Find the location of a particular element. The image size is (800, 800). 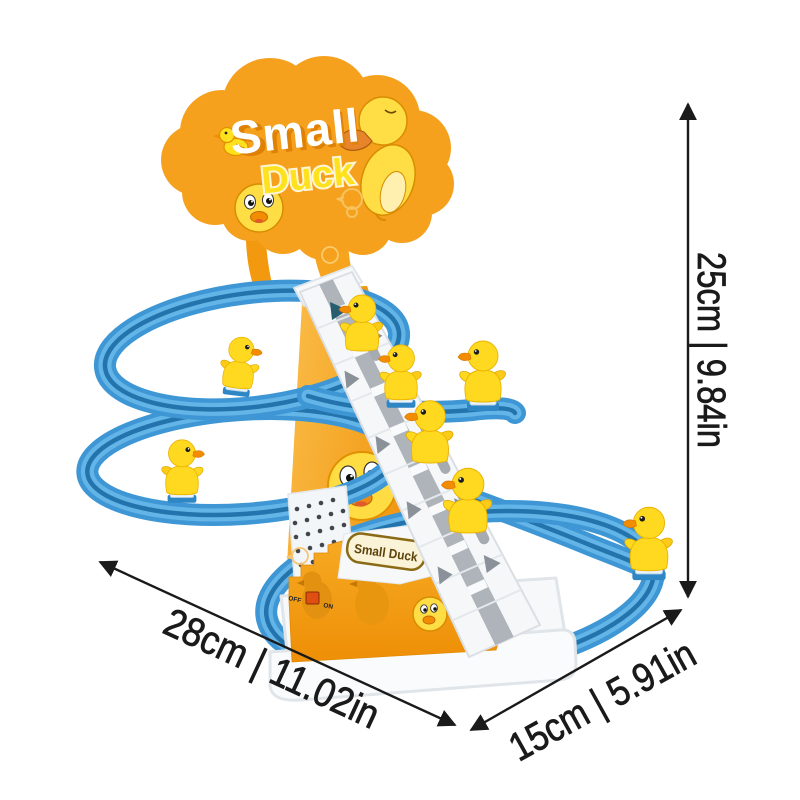

small-duck-icon is located at coordinates (231, 141).